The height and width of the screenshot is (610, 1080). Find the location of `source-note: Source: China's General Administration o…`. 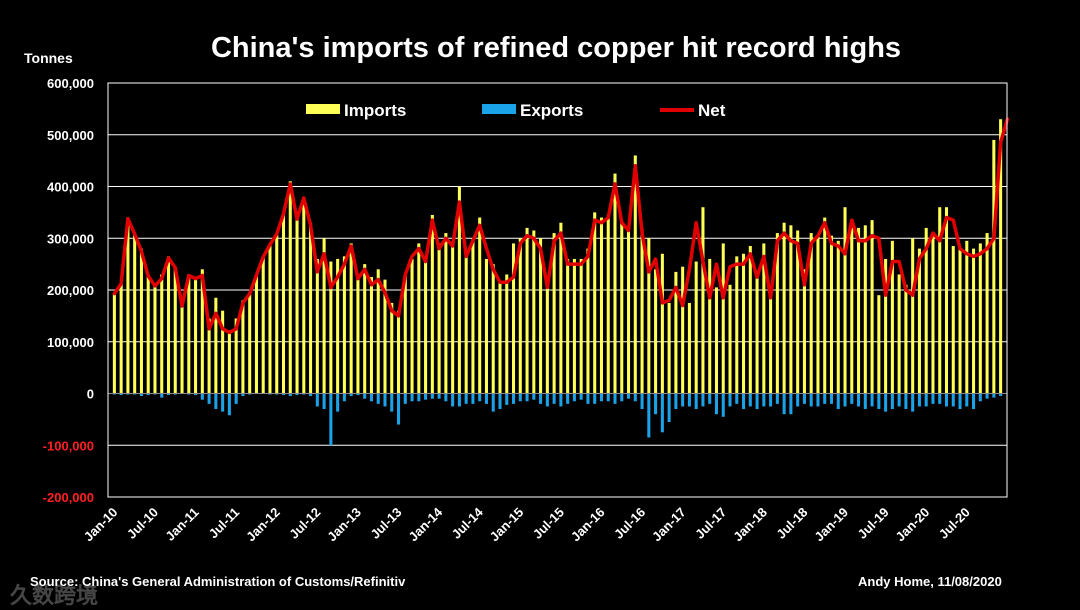

source-note: Source: China's General Administration o… is located at coordinates (218, 581).